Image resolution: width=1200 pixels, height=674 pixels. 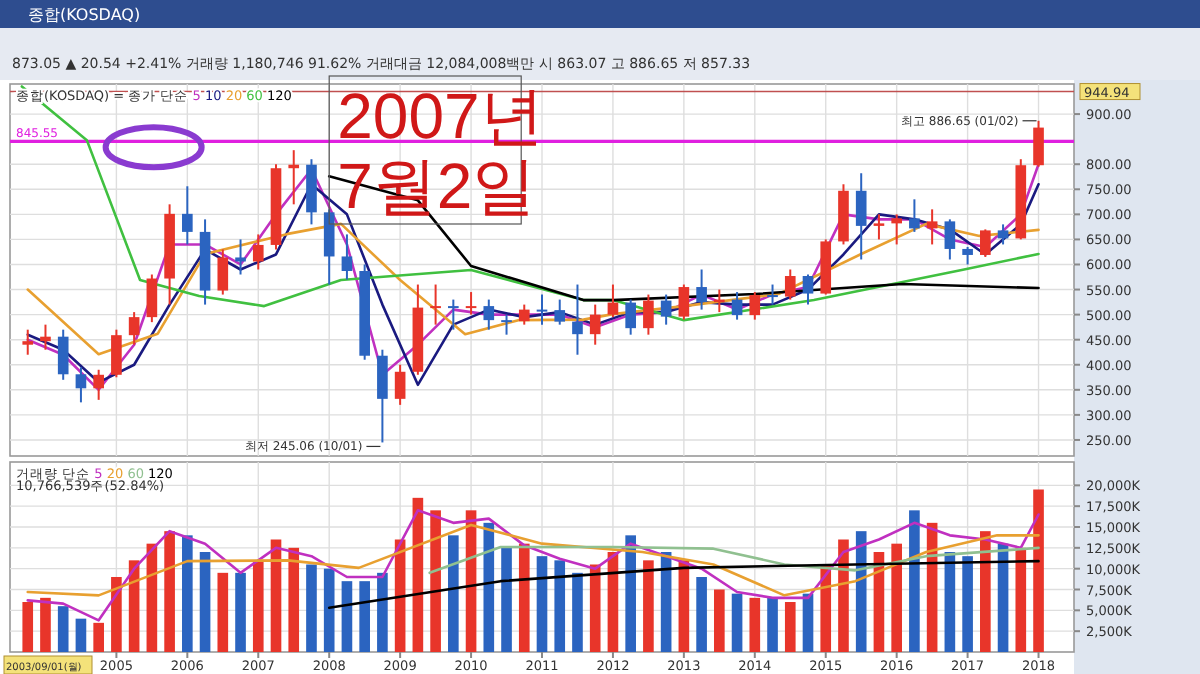 What do you see at coordinates (84, 15) in the screenshot?
I see `chart-title: 종합(KOSDAQ)` at bounding box center [84, 15].